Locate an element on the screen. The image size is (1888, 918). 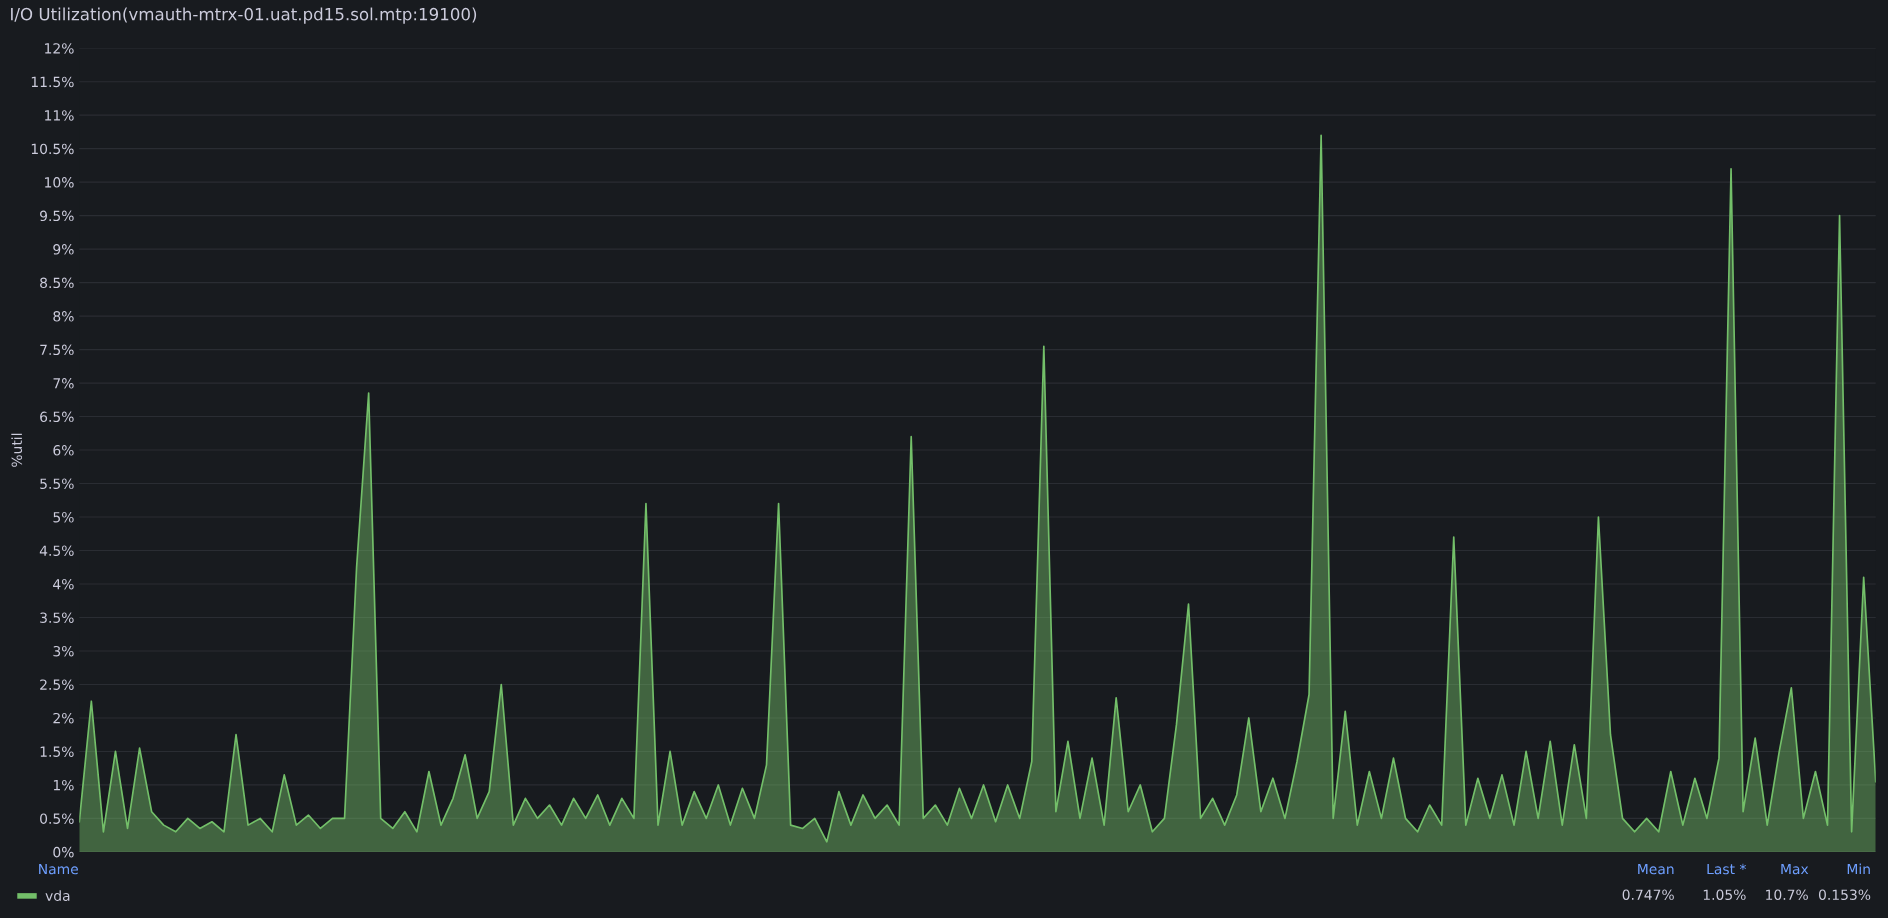
text: 0.747% is located at coordinates (1648, 894).